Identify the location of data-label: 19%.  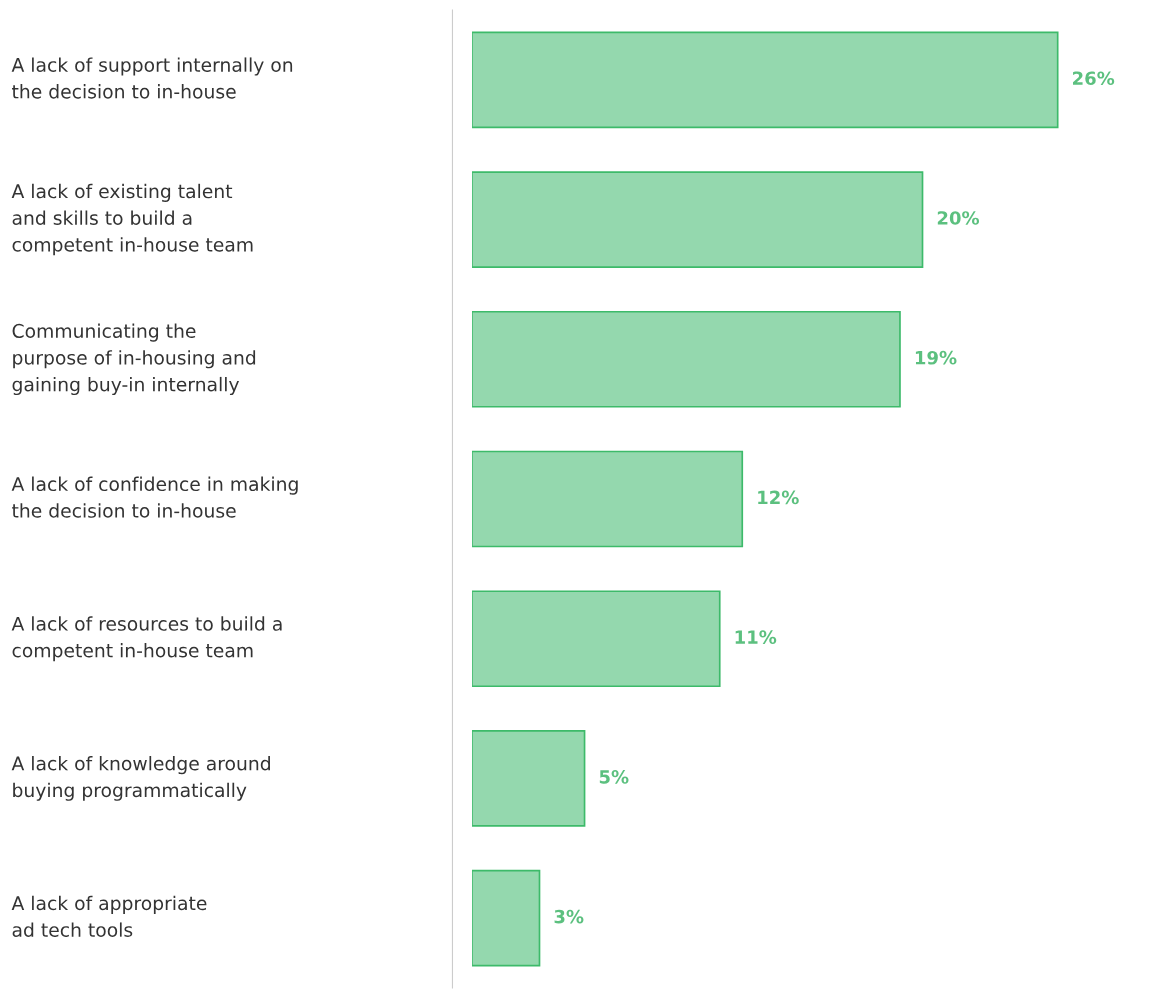
(936, 357).